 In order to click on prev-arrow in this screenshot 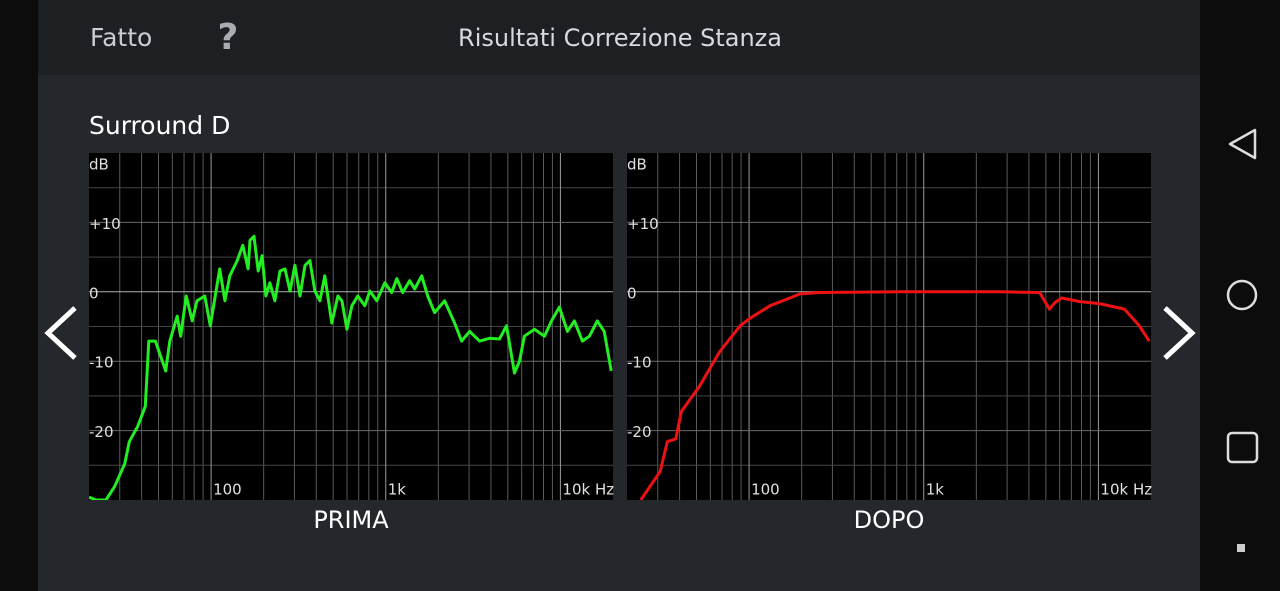, I will do `click(60, 333)`.